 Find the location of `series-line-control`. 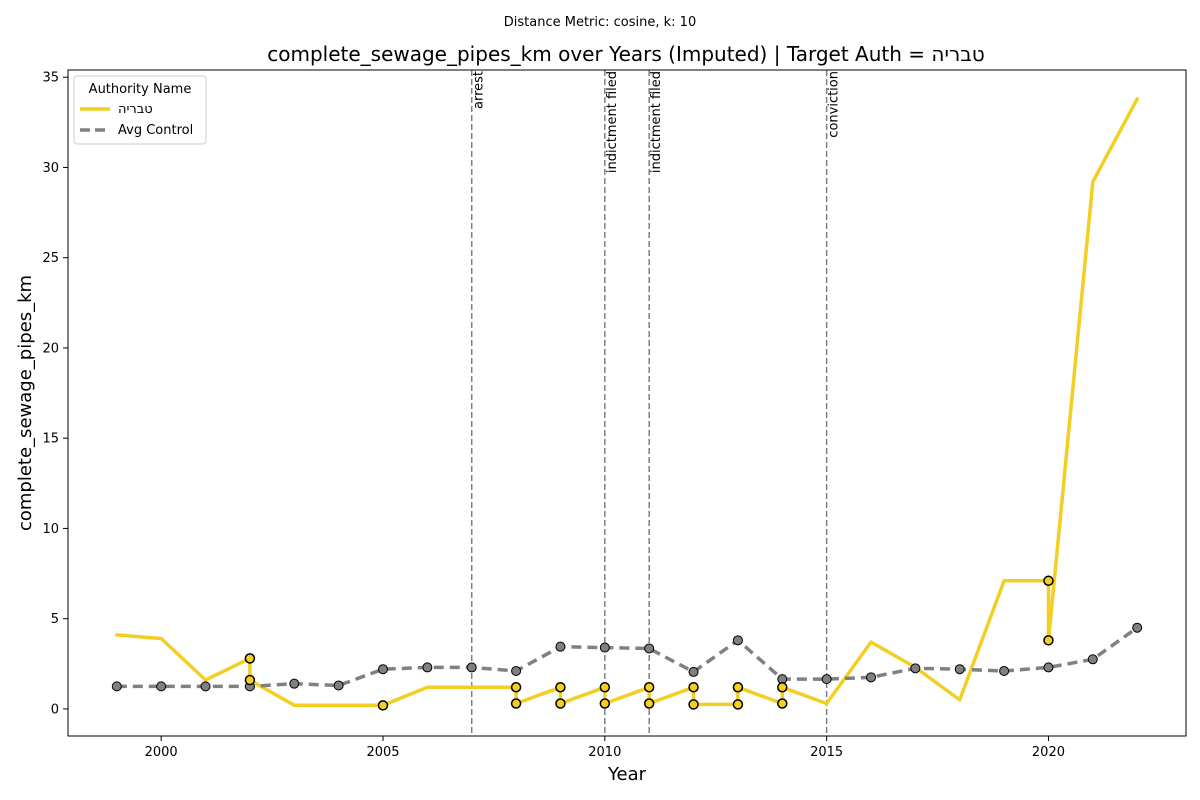

series-line-control is located at coordinates (627, 657).